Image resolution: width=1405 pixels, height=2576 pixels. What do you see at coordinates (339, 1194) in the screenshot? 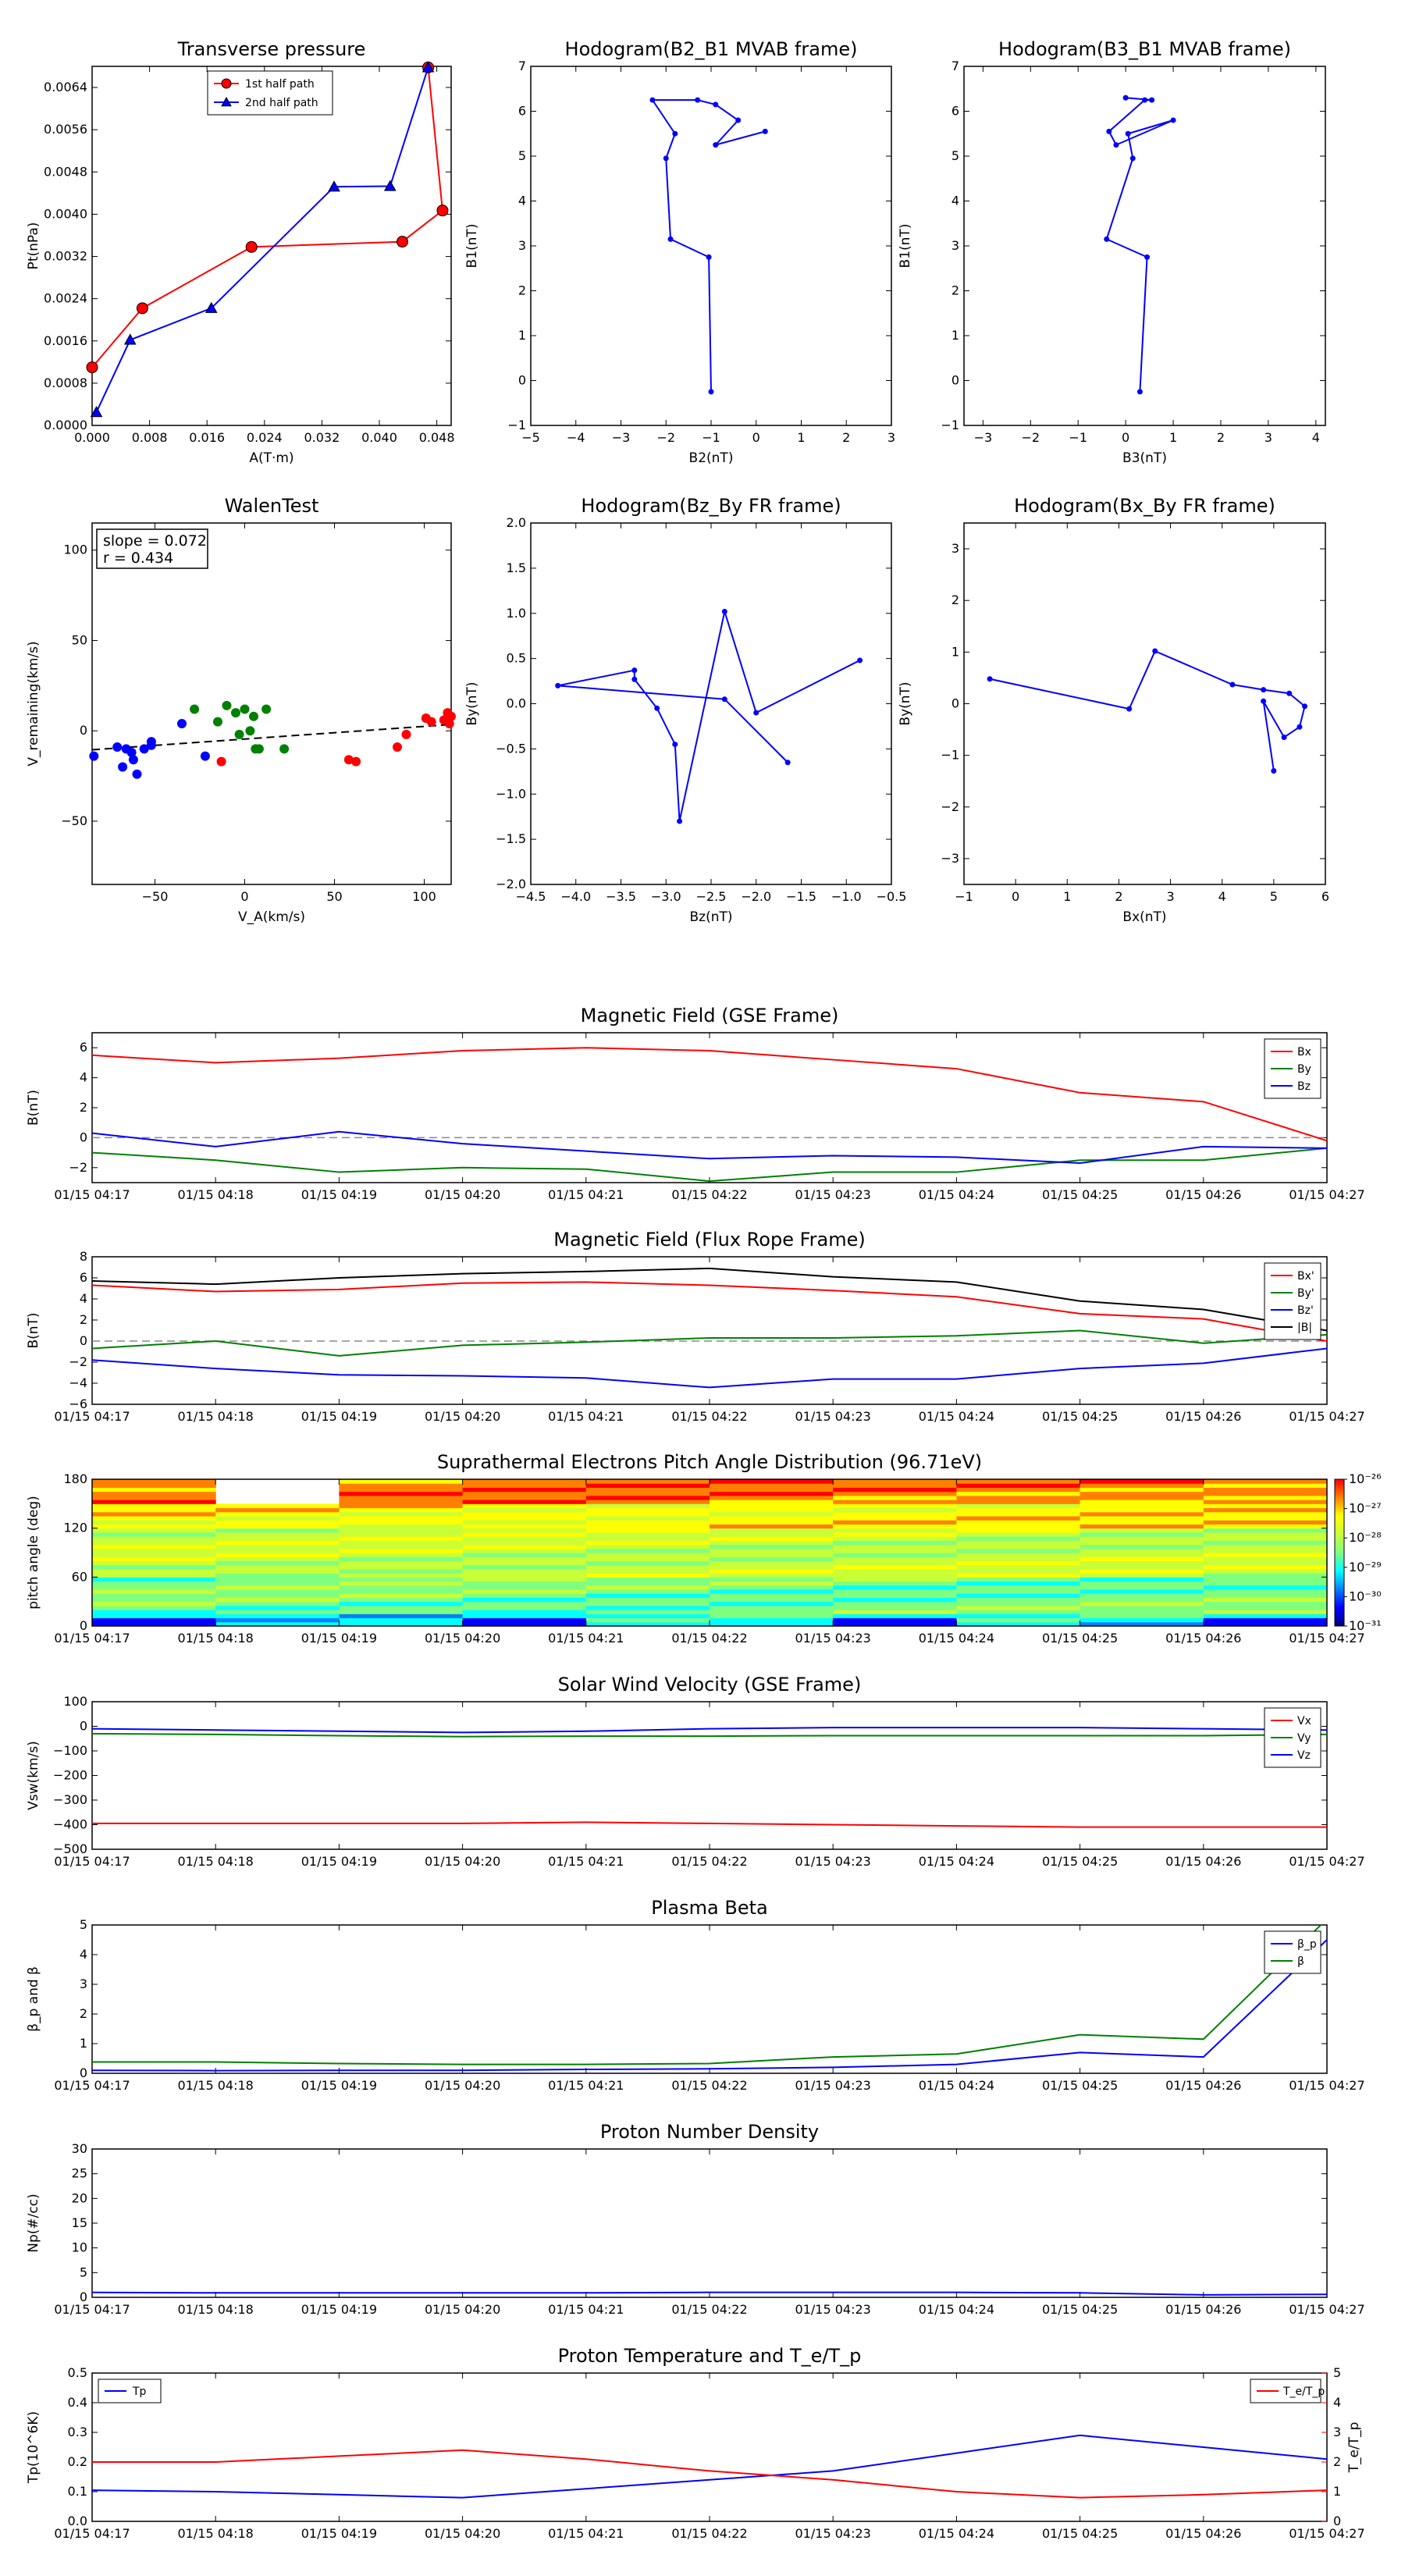
I see `x-tick-label: 01/15 04:19` at bounding box center [339, 1194].